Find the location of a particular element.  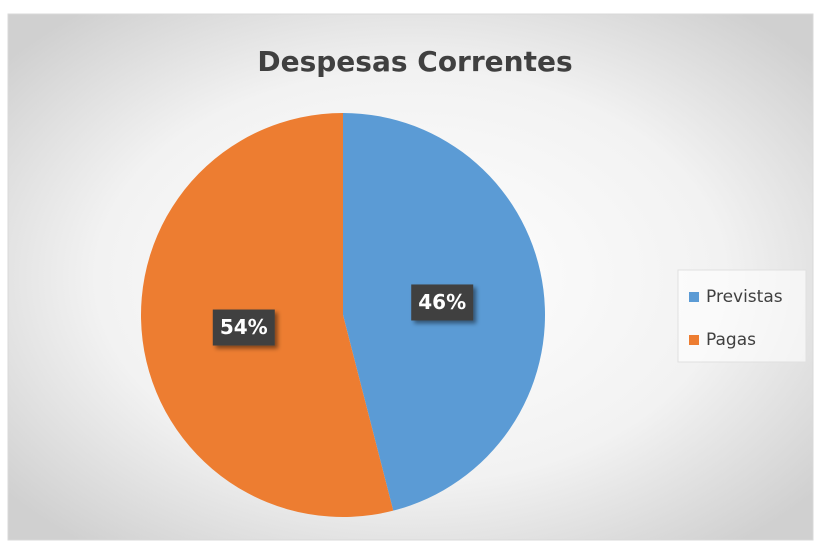

legend is located at coordinates (742, 316).